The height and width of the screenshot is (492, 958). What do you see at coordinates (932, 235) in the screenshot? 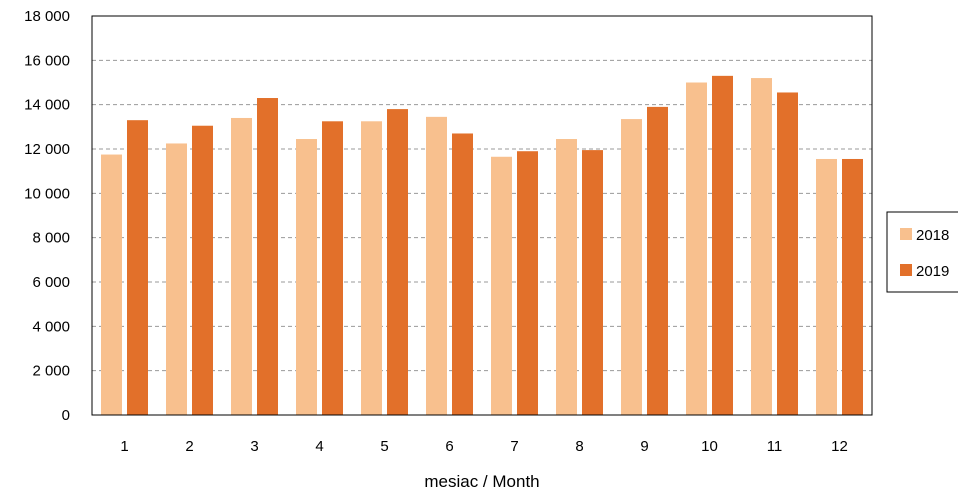
I see `legend-label-2018: 2018` at bounding box center [932, 235].